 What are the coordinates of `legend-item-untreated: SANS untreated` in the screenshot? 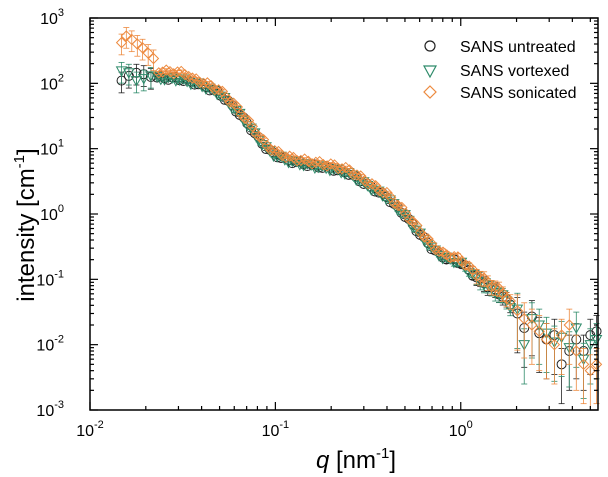 It's located at (500, 47).